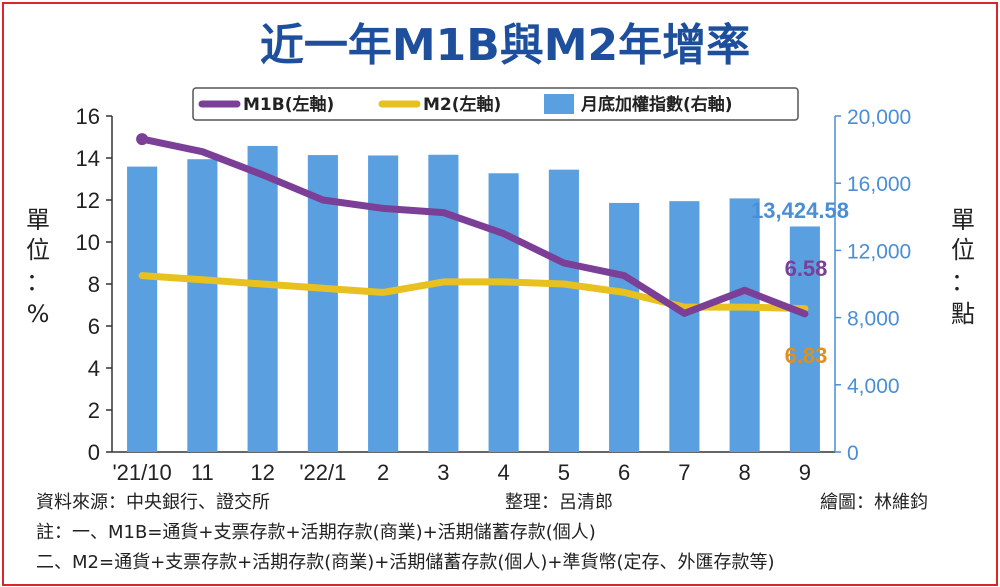  I want to click on left-tick-label: 6, so click(94, 326).